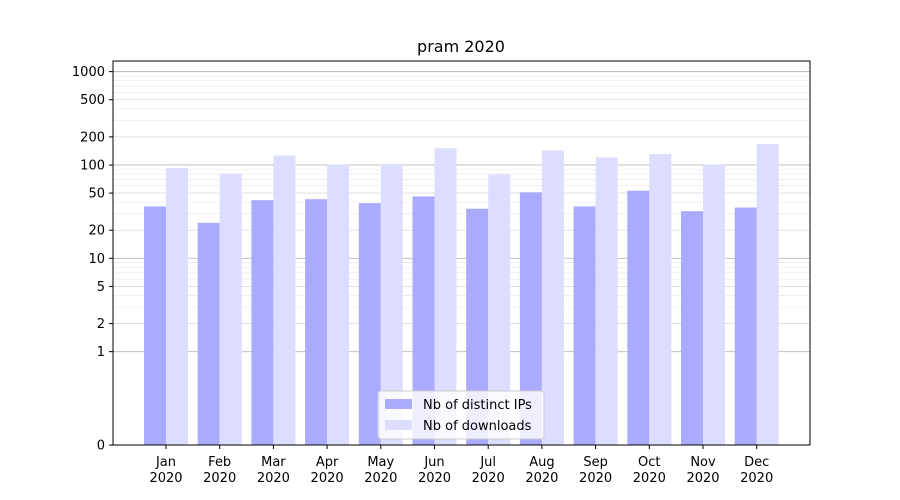 Image resolution: width=900 pixels, height=500 pixels. What do you see at coordinates (96, 231) in the screenshot?
I see `y-tick-label: 20` at bounding box center [96, 231].